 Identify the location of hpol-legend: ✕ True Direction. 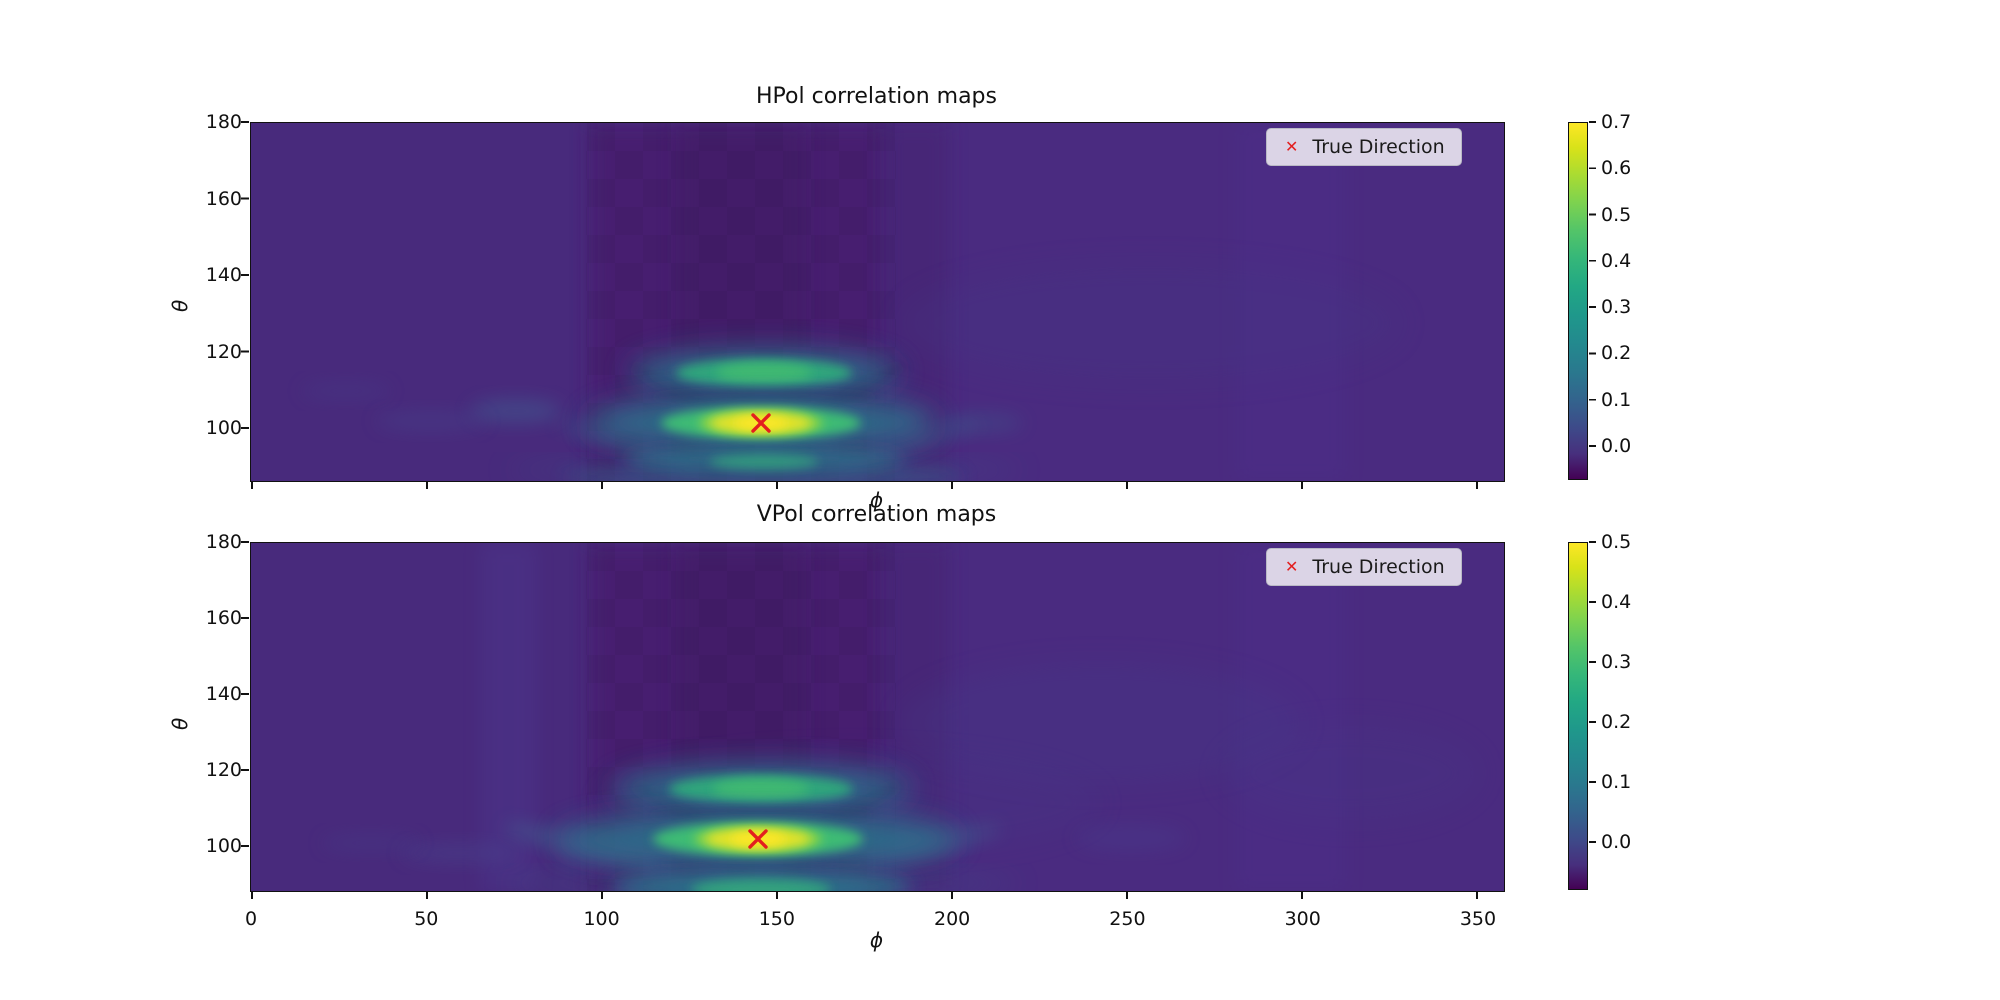
(1364, 147).